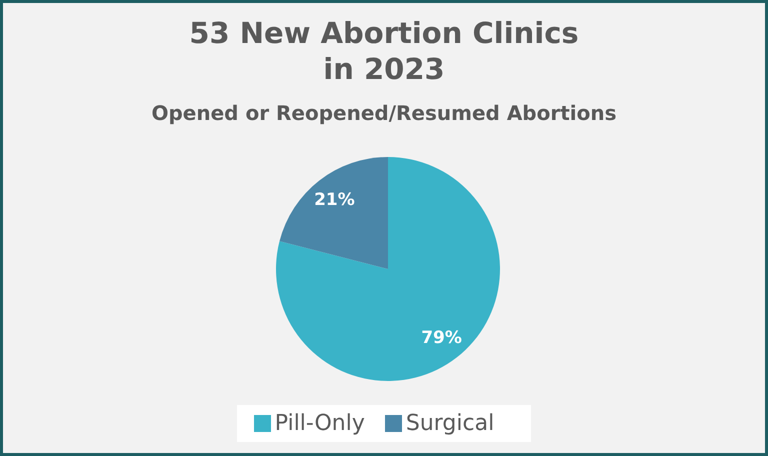 This screenshot has height=456, width=768. Describe the element at coordinates (384, 51) in the screenshot. I see `chart-title: 53 New Abortion Clinics in 2023` at that location.